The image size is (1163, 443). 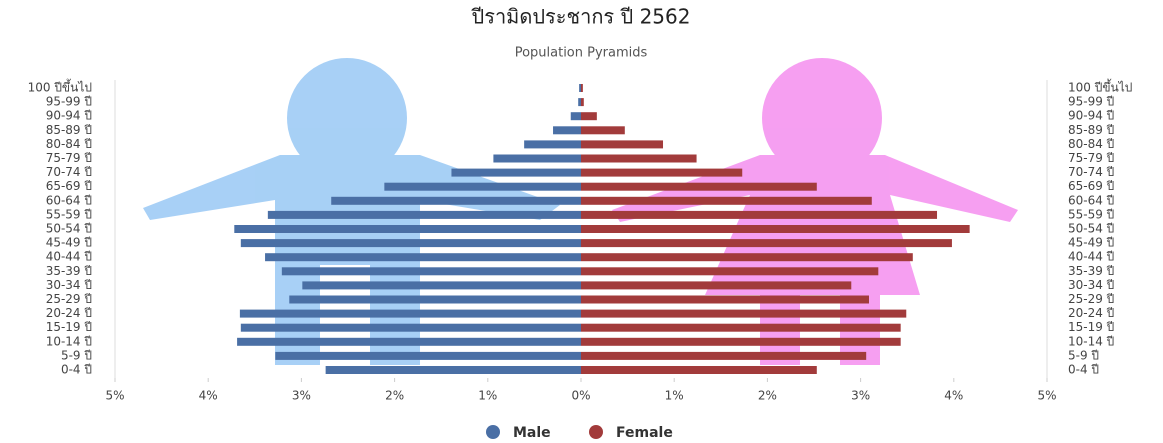 I want to click on x-tick-label: 4%, so click(x=208, y=396).